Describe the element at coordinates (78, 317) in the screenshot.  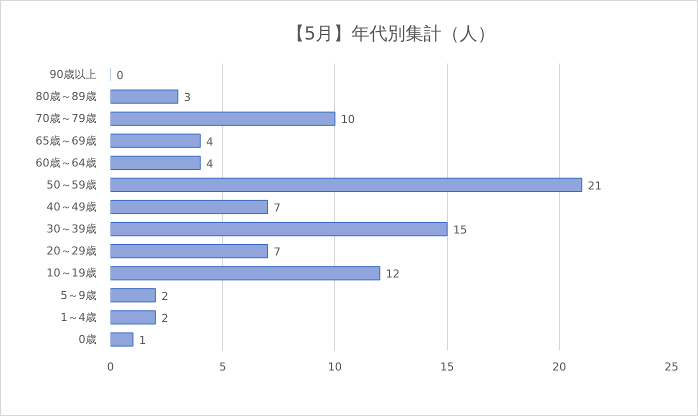
I see `y-tick-label: 1～4歳` at that location.